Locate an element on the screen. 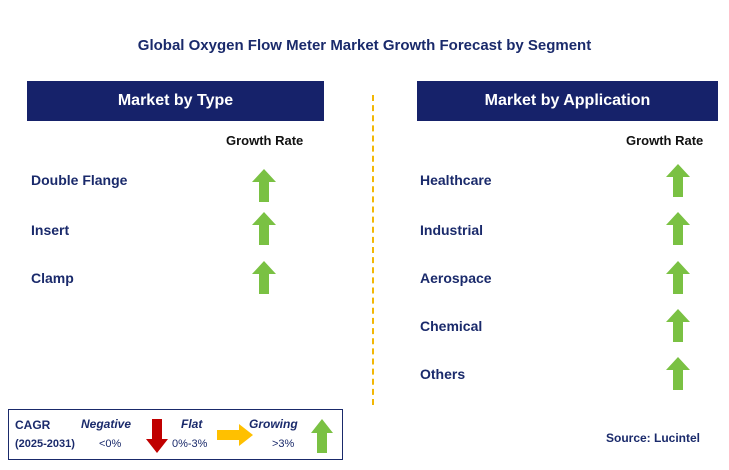 This screenshot has width=729, height=470. application-item-industrial: Industrial is located at coordinates (452, 230).